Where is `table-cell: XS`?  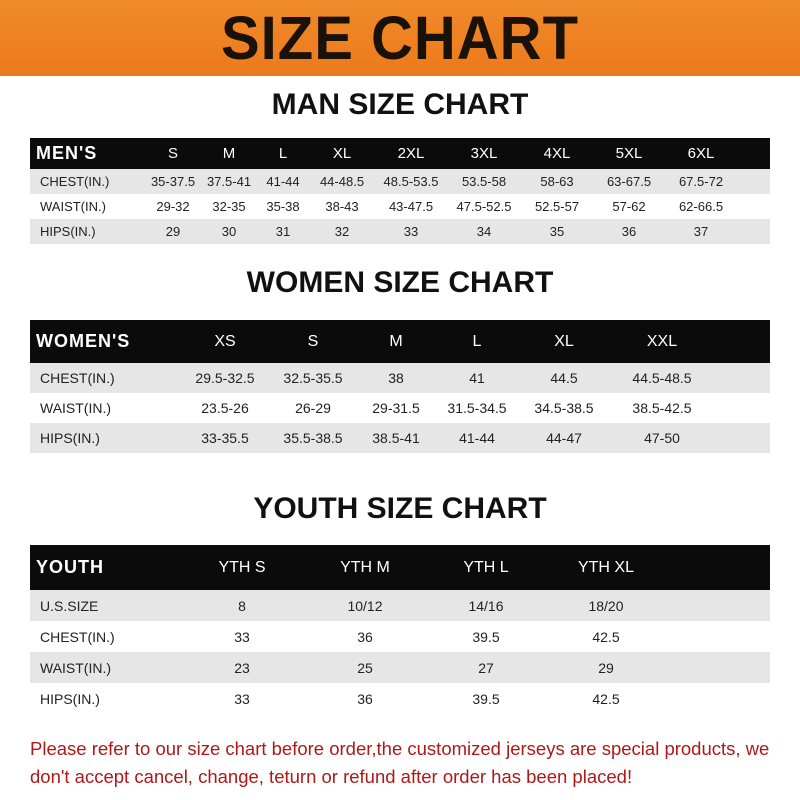
table-cell: XS is located at coordinates (225, 341).